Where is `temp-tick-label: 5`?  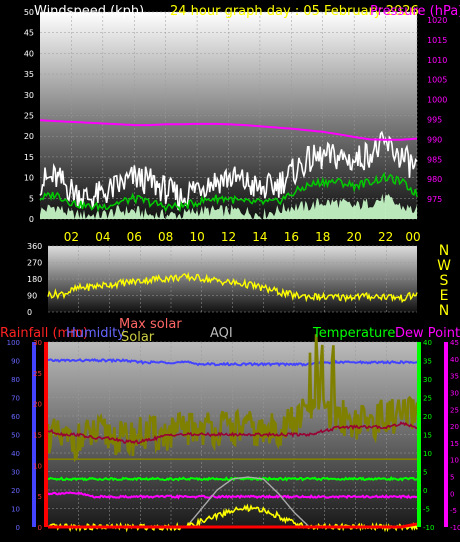 temp-tick-label: 5 is located at coordinates (425, 473).